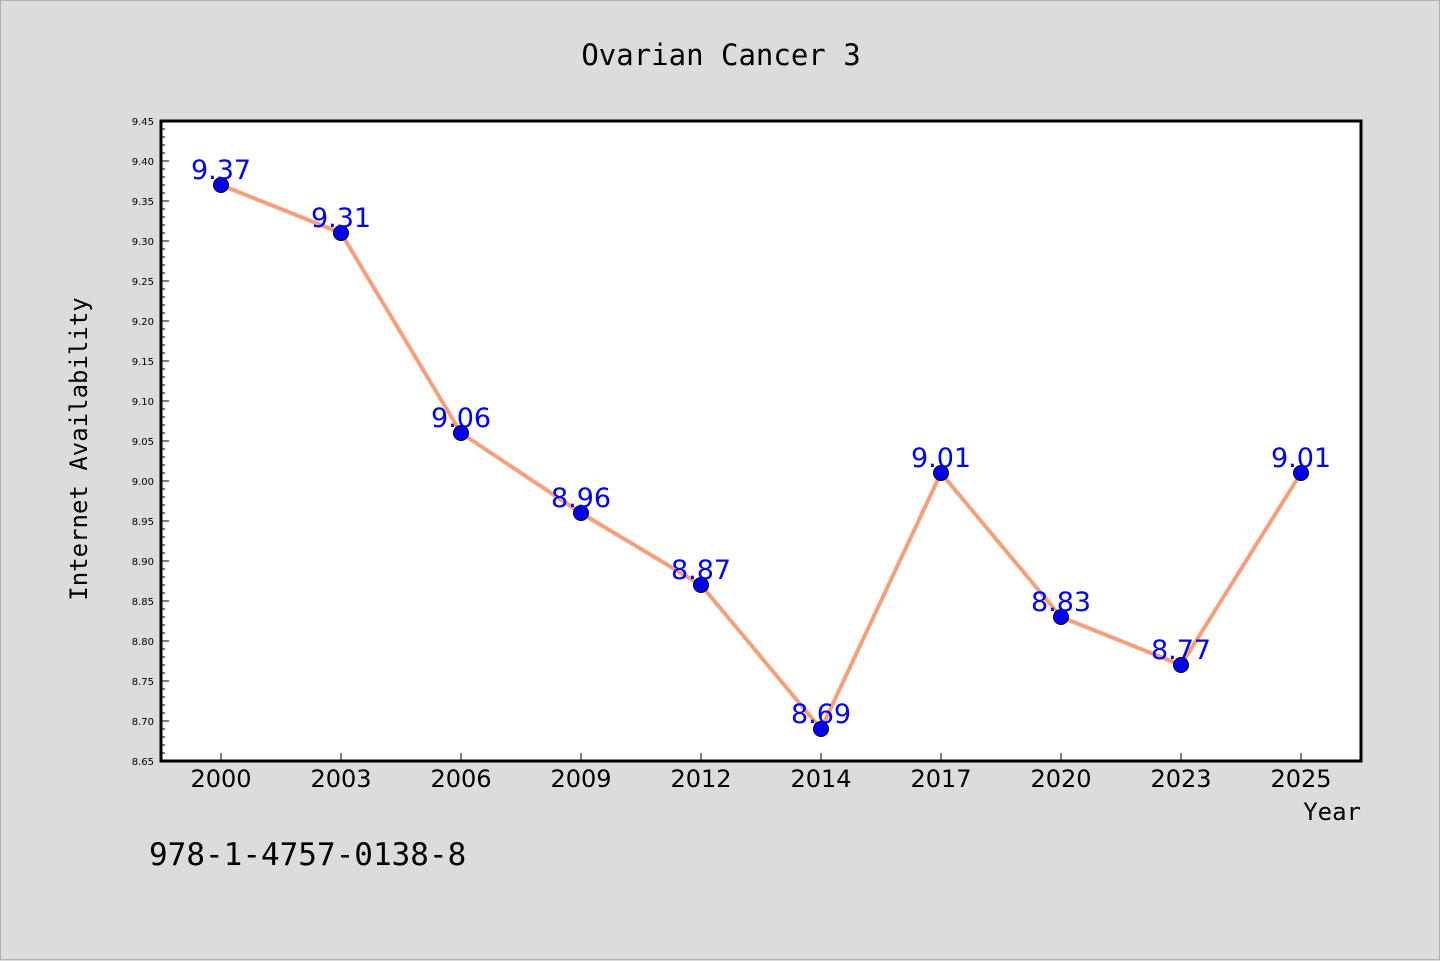 This screenshot has width=1440, height=961. What do you see at coordinates (143, 602) in the screenshot?
I see `y-tick-label: 8.85` at bounding box center [143, 602].